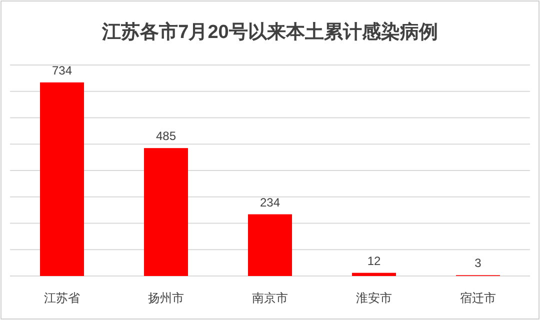  Describe the element at coordinates (166, 136) in the screenshot. I see `data-label: 485` at that location.